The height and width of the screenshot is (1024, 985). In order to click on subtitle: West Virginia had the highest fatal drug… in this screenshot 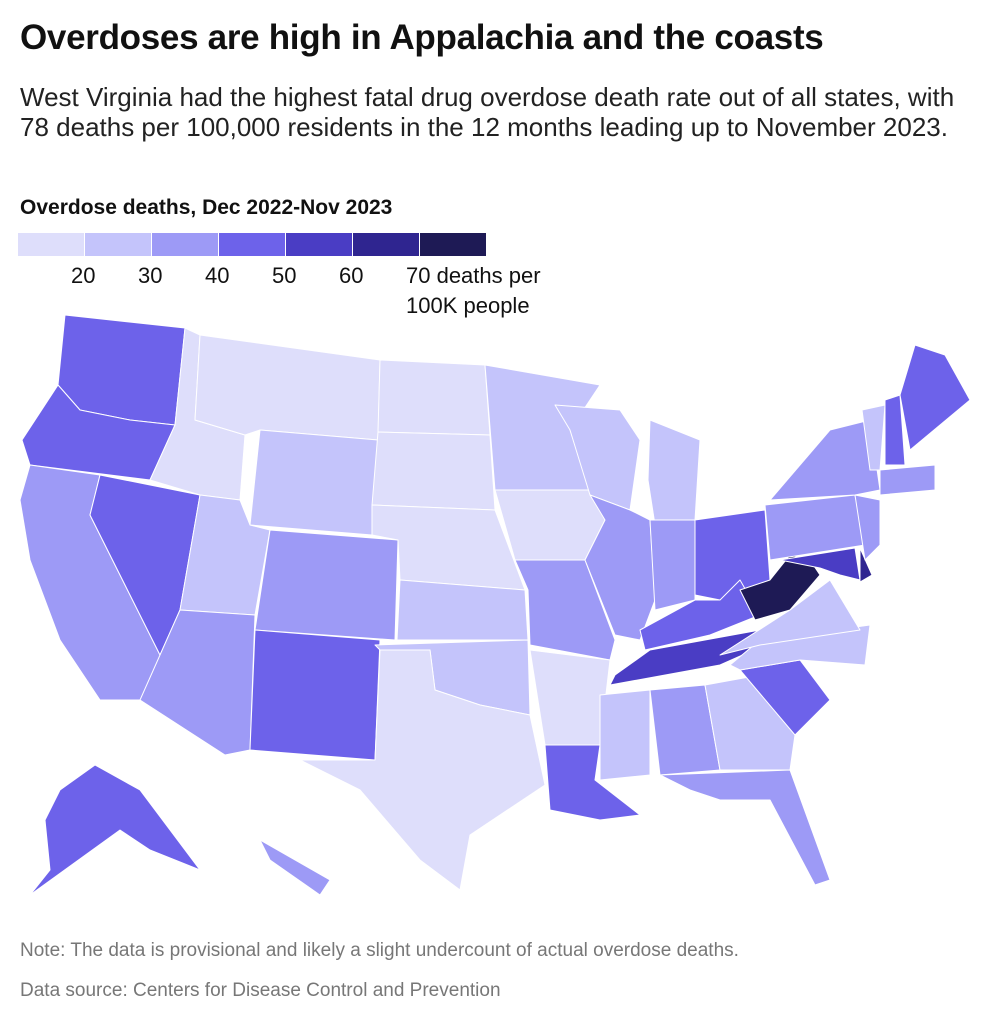, I will do `click(487, 112)`.